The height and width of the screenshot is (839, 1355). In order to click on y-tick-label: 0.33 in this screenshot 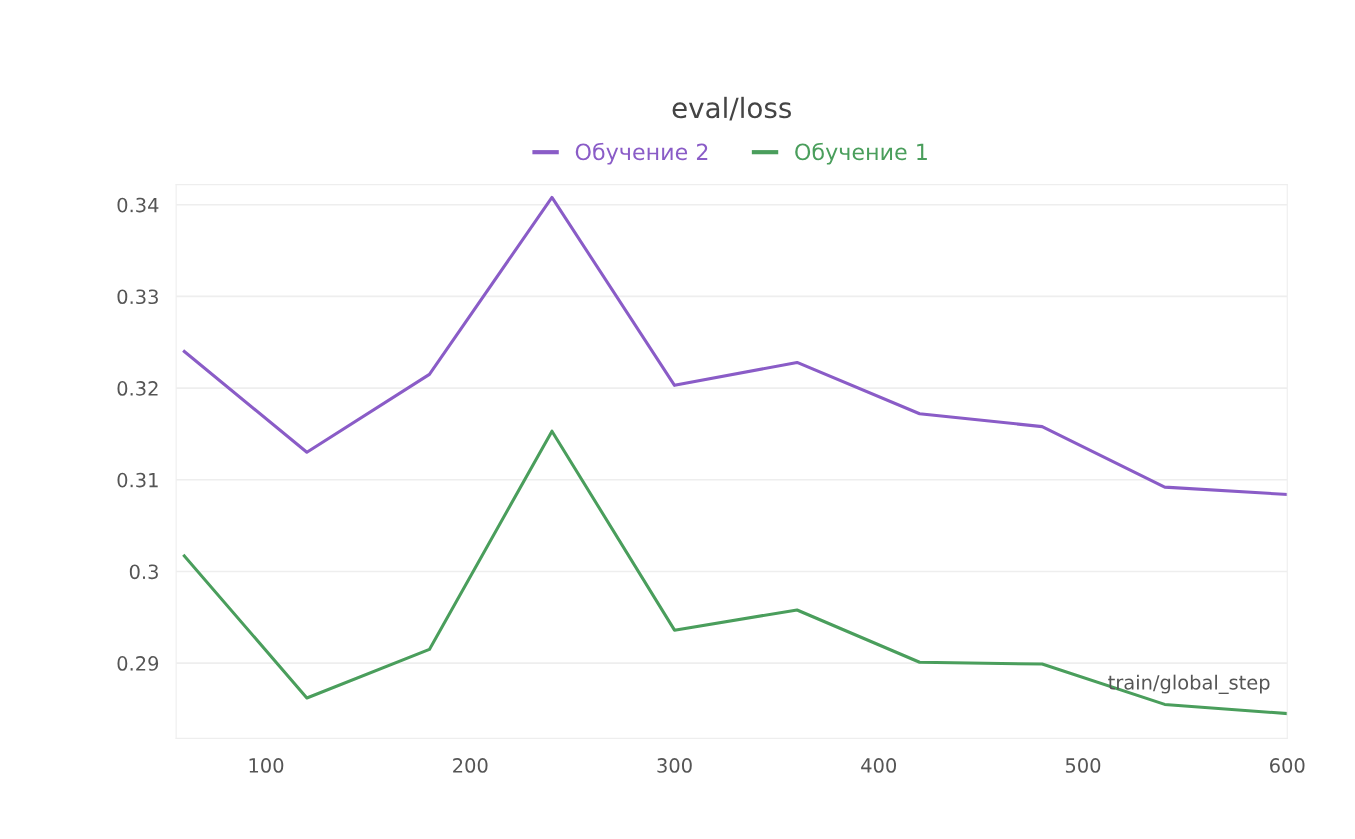, I will do `click(137, 297)`.